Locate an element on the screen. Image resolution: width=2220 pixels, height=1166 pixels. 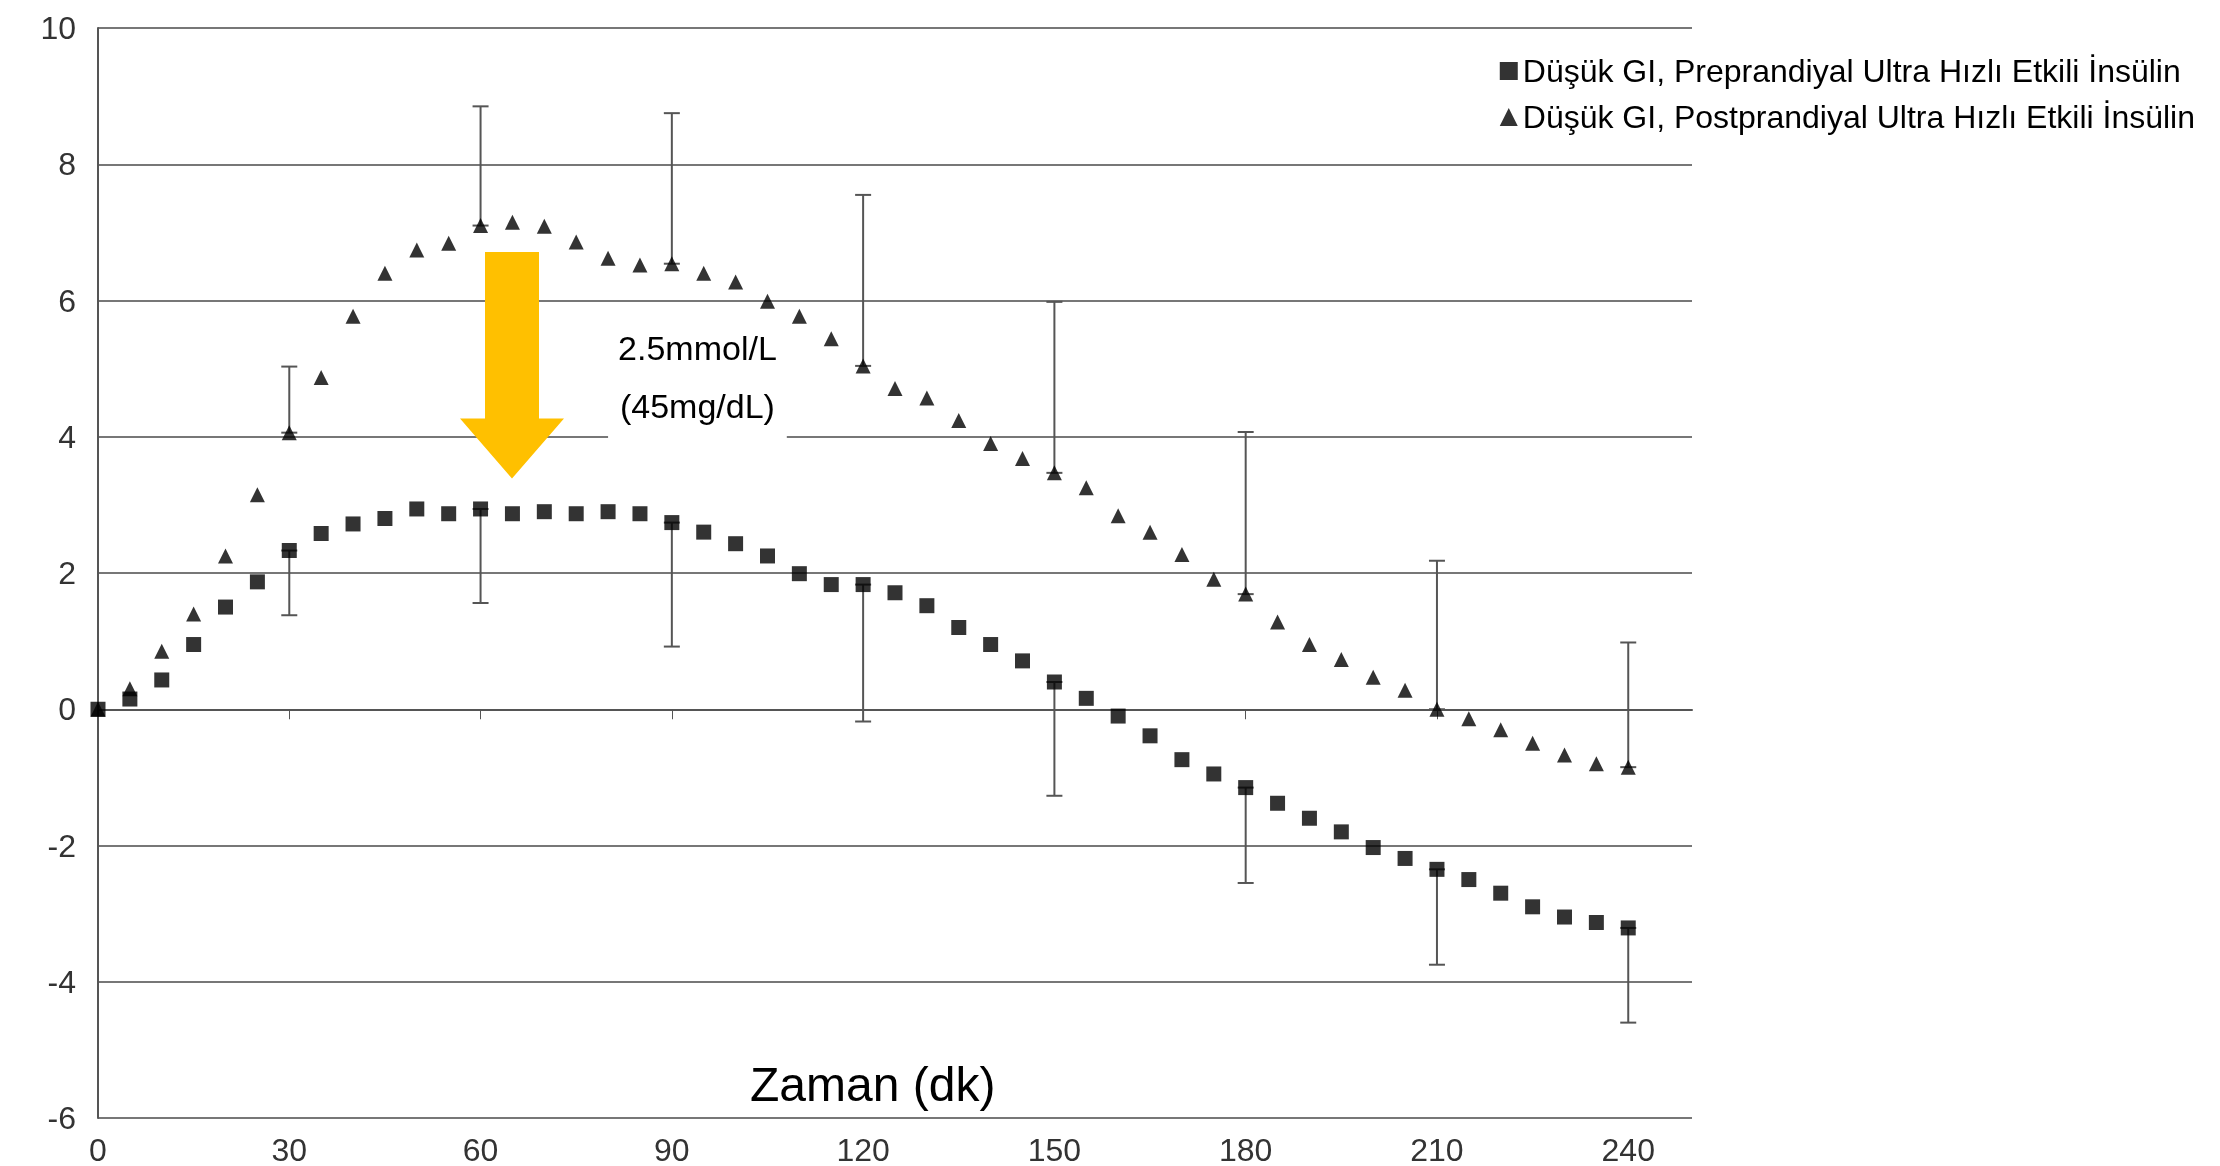
y-tick-label: 6 is located at coordinates (67, 300).